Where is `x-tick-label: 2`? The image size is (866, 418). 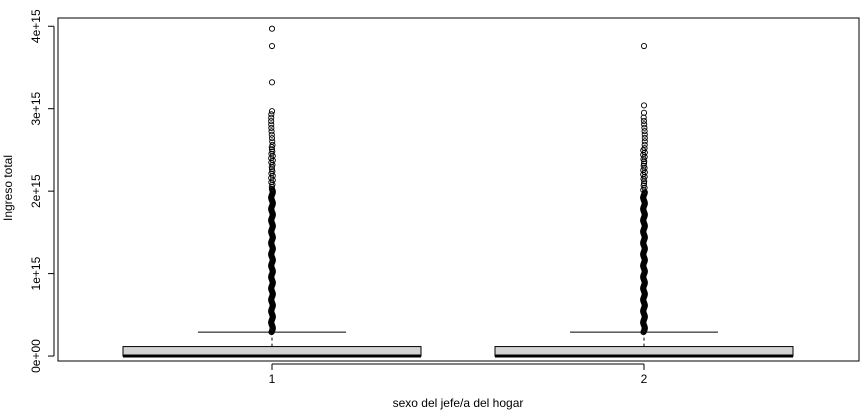
x-tick-label: 2 is located at coordinates (644, 379).